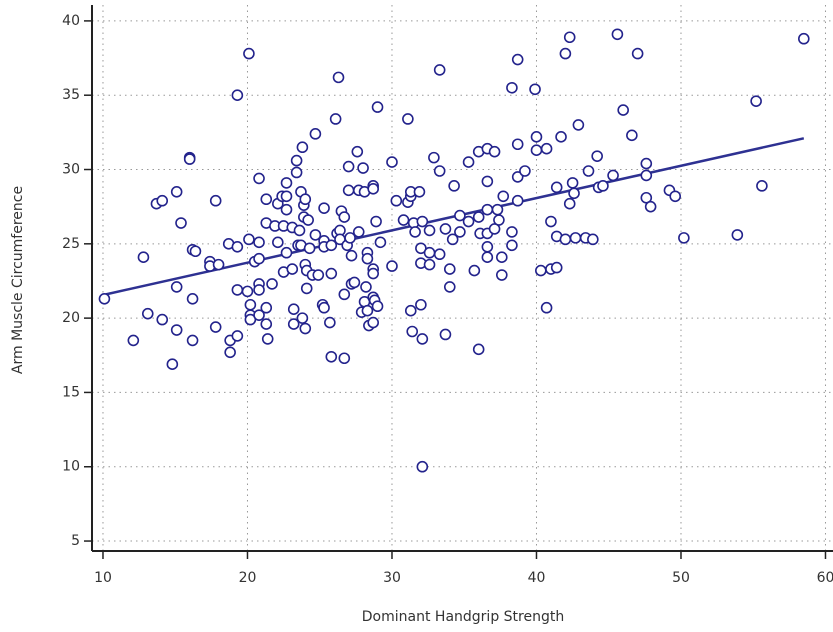  I want to click on y-tick-label: 10, so click(71, 467).